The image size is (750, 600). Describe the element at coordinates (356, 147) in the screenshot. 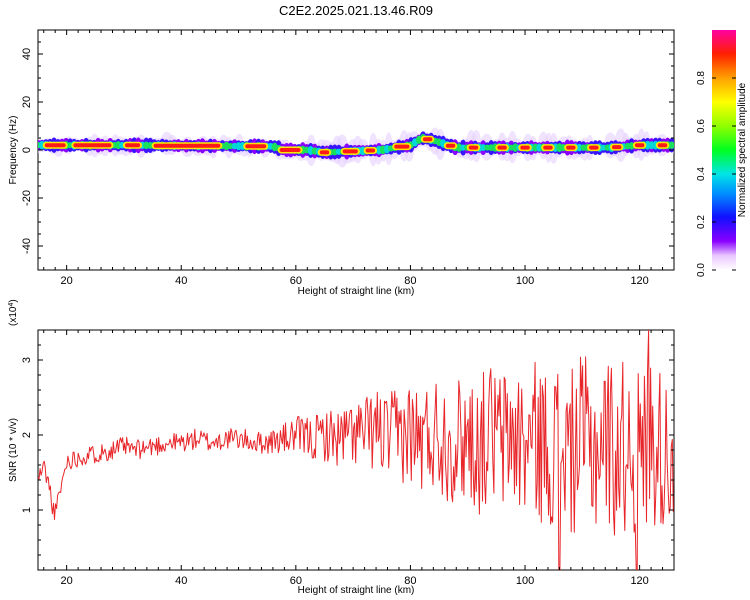

I see `spectrogram-ridge` at that location.